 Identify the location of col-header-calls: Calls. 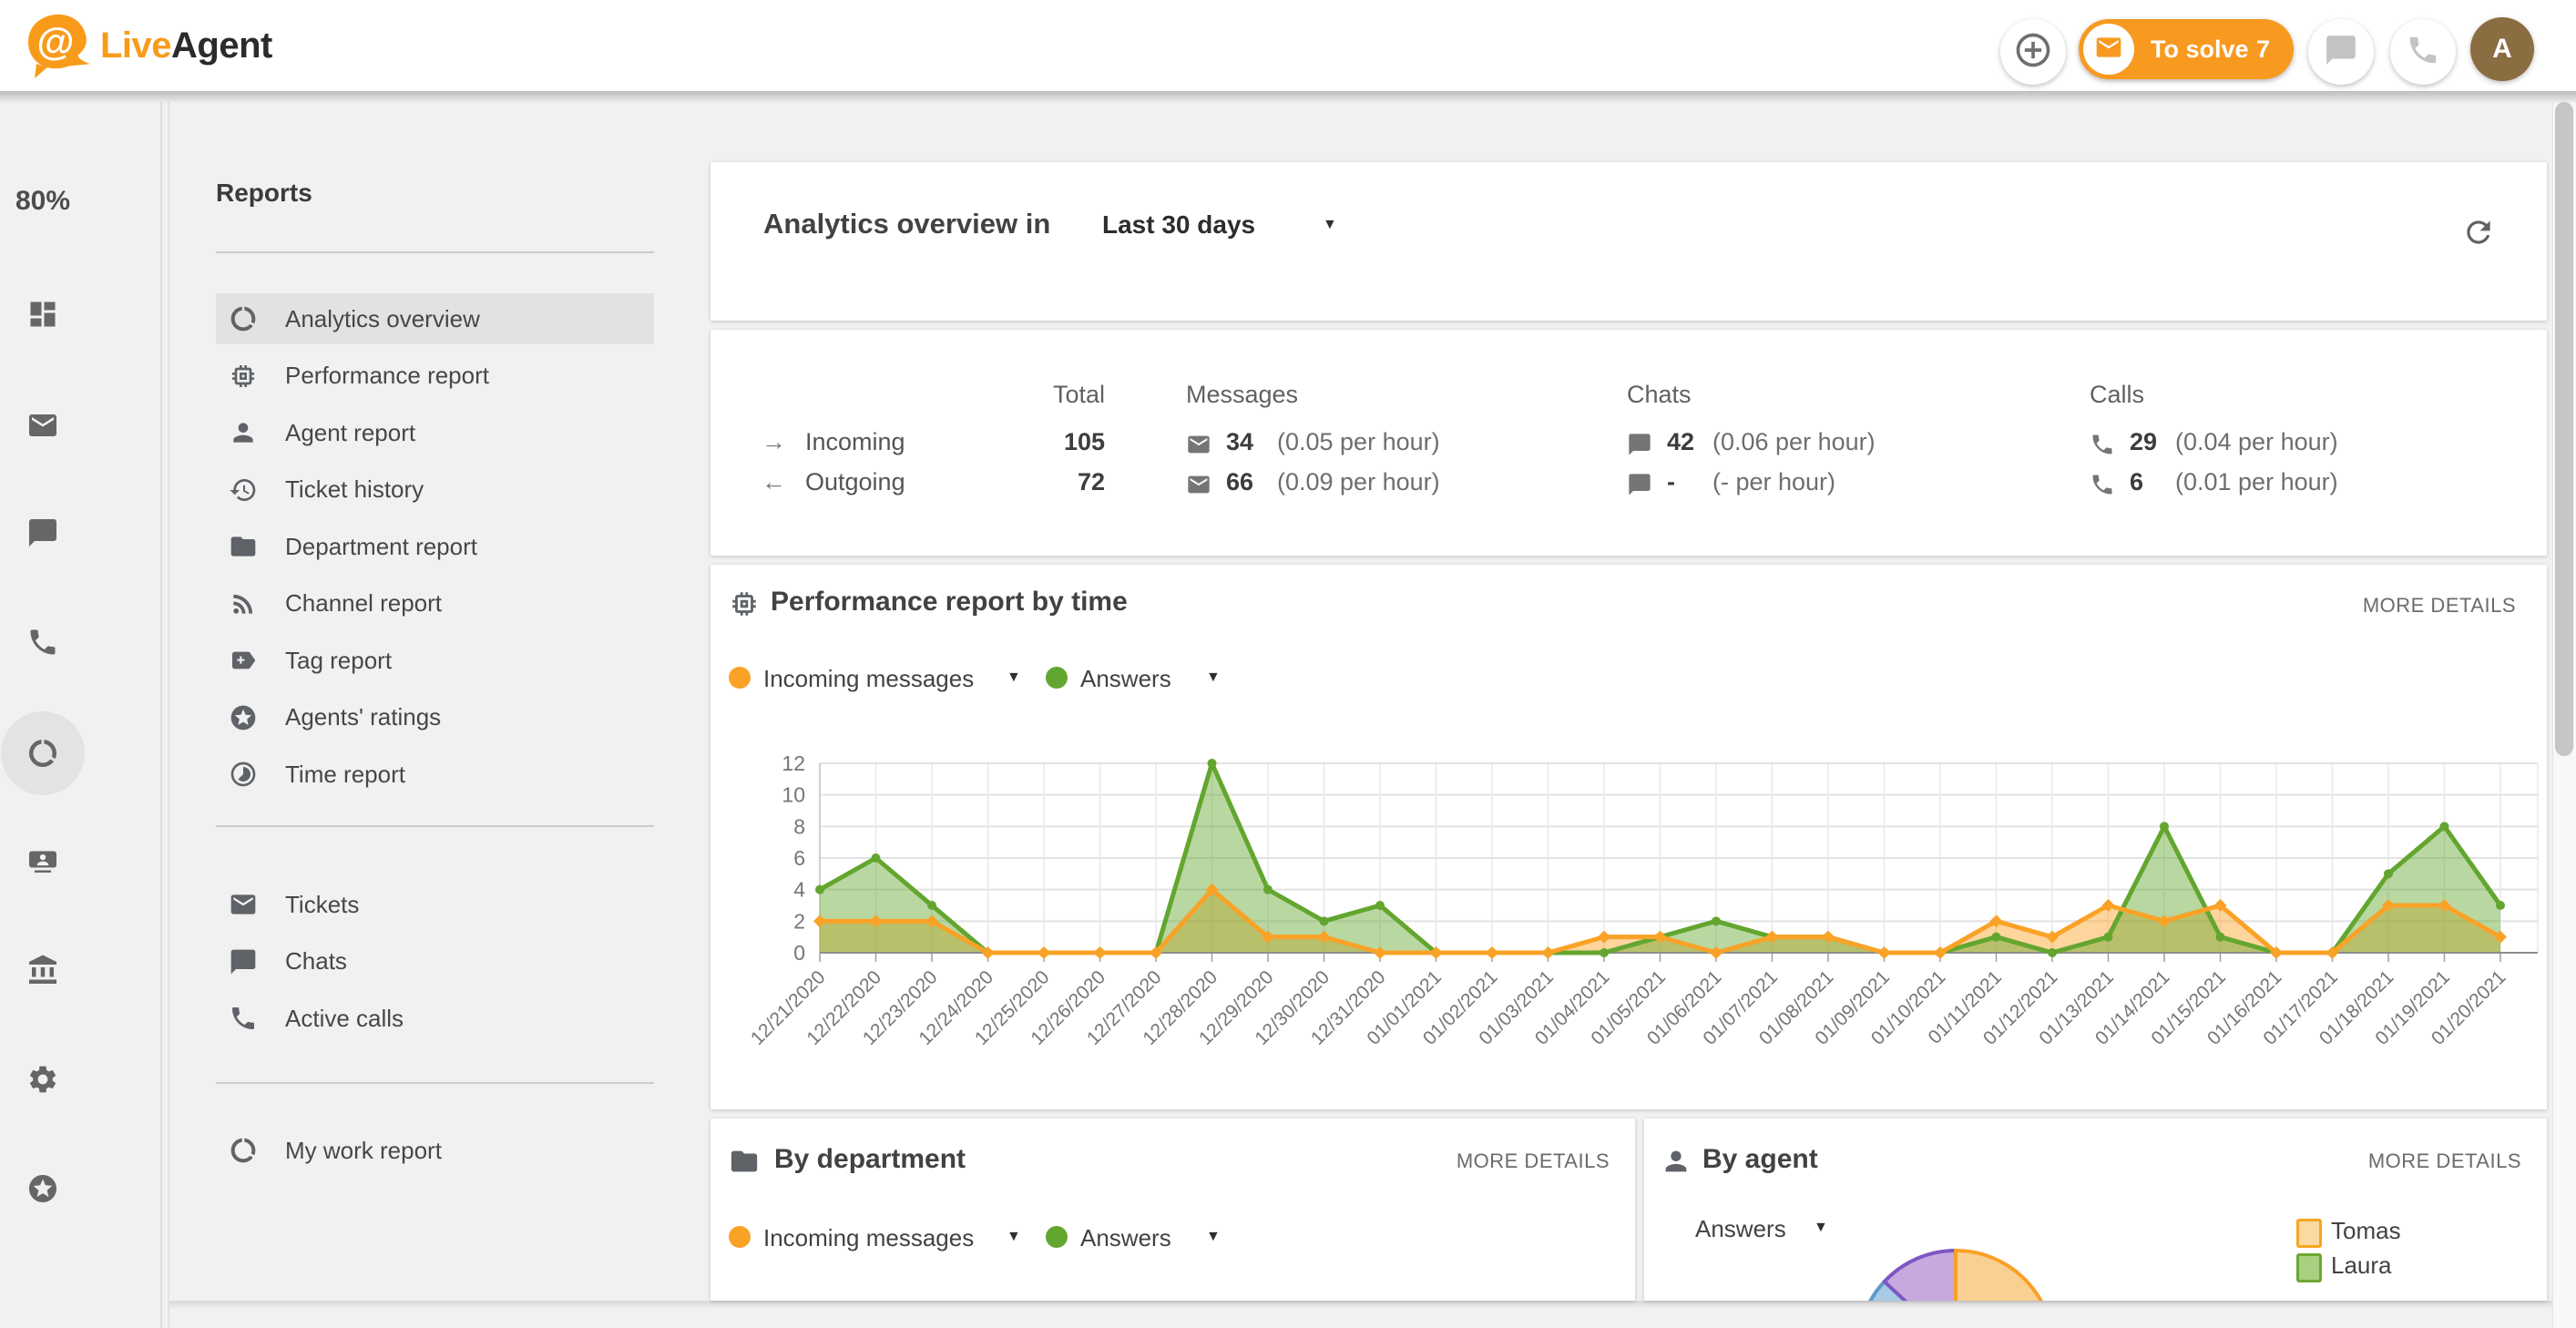
(2118, 395).